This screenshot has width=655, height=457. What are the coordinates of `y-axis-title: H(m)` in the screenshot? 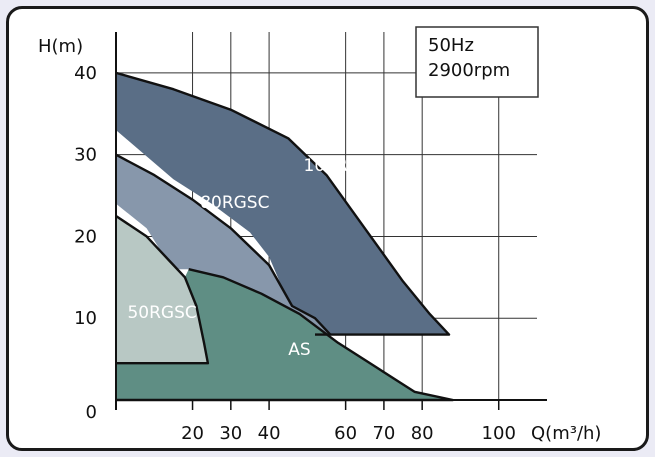 It's located at (60, 46).